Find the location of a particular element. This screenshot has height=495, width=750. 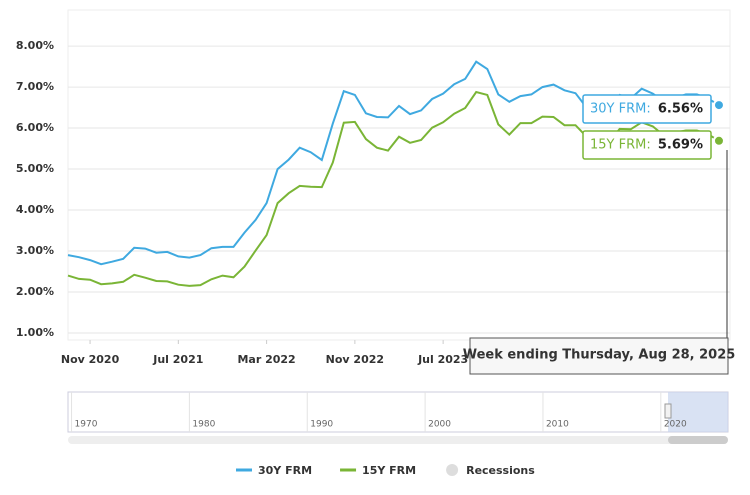

legend-label: Recessions is located at coordinates (500, 470).